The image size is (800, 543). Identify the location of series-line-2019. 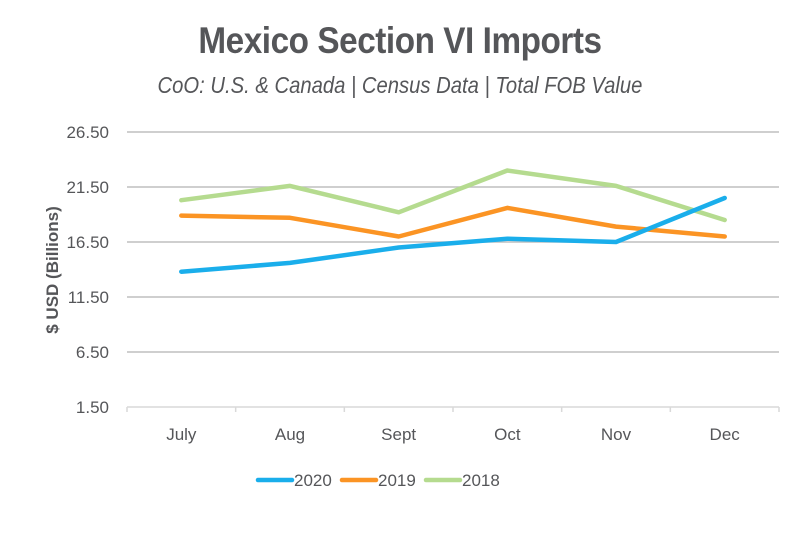
(453, 222).